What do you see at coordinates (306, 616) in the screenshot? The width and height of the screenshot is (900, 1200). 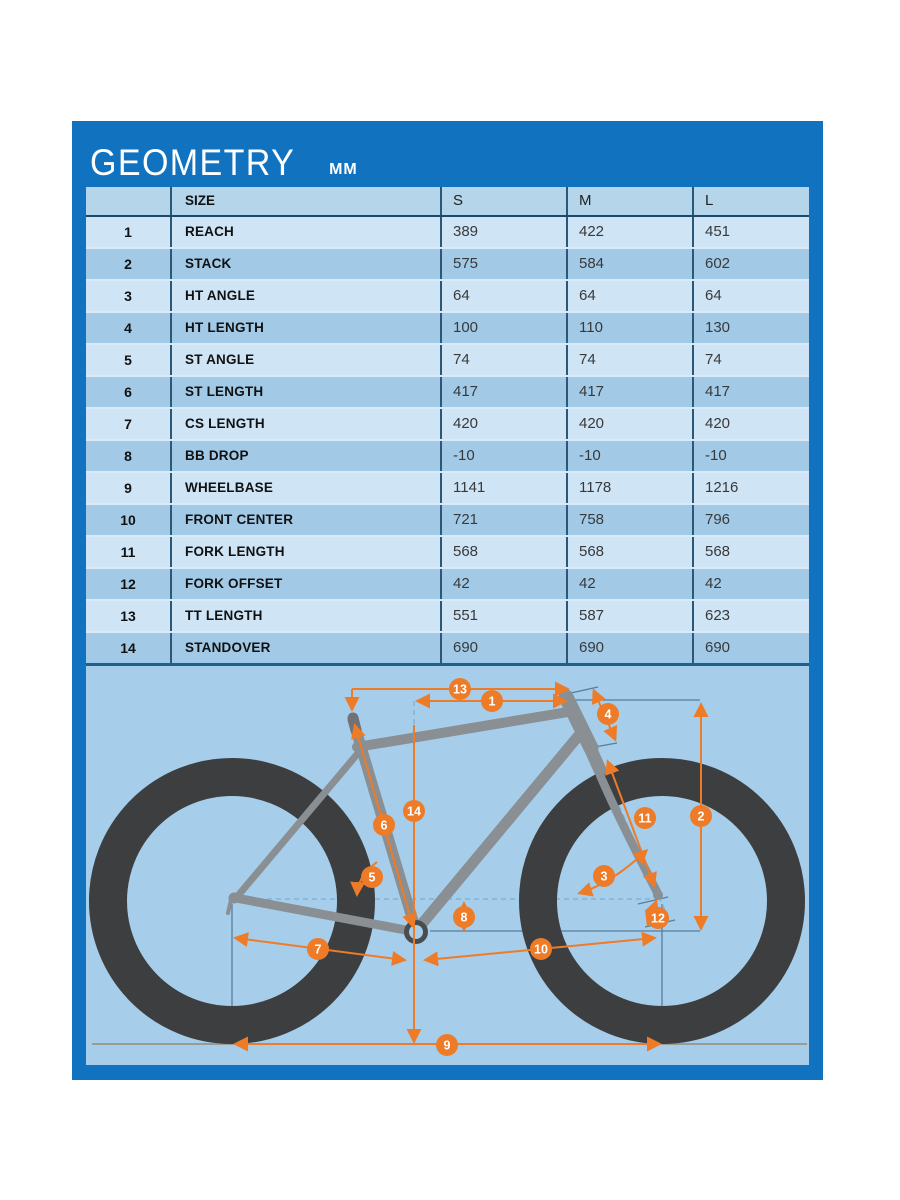 I see `row-label: TT LENGTH` at bounding box center [306, 616].